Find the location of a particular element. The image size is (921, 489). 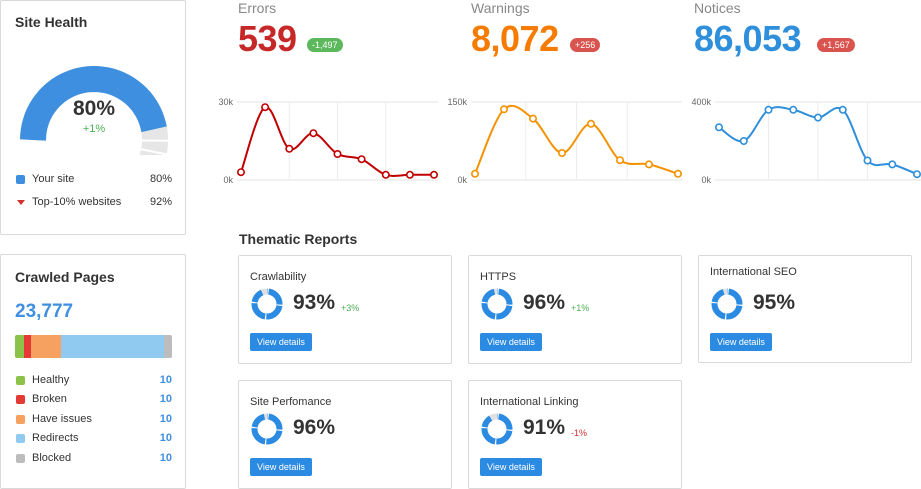

legend-your-site-label: Your site is located at coordinates (53, 179).